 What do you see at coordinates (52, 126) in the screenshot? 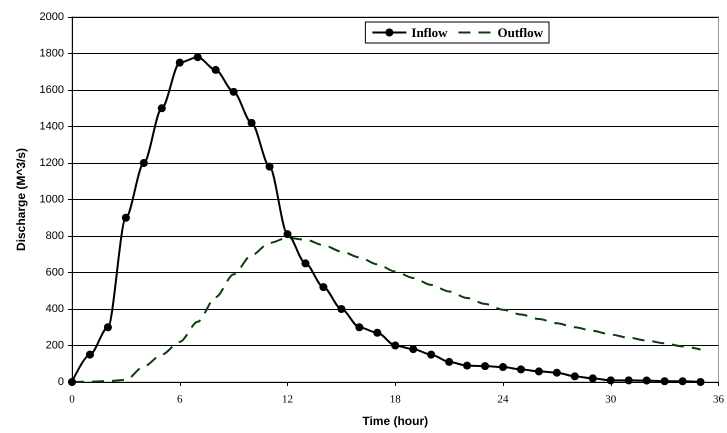
I see `y-tick-label: 1400` at bounding box center [52, 126].